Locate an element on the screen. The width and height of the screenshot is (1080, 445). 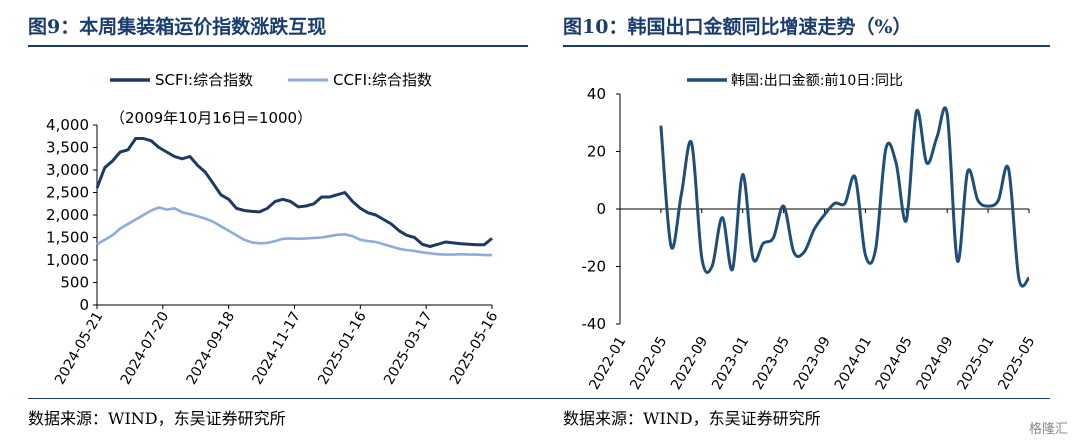
right-x-tick-label: 2023-05 is located at coordinates (771, 363).